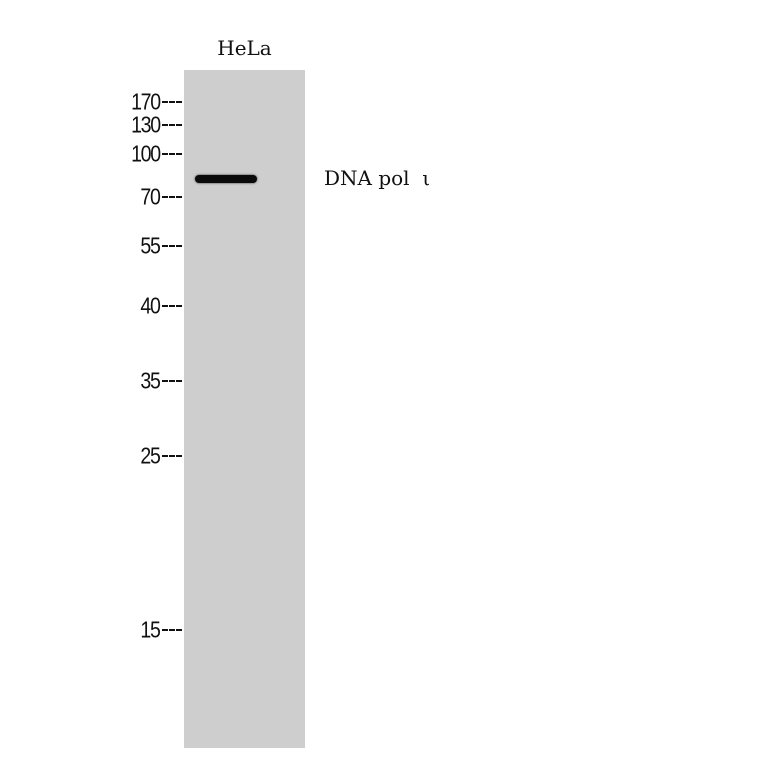  Describe the element at coordinates (150, 629) in the screenshot. I see `marker-label: 15` at that location.